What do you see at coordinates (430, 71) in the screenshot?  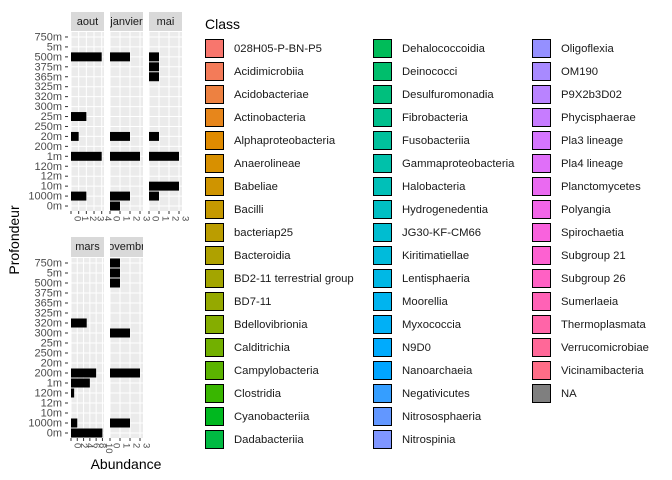 I see `legend-label: Deinococci` at bounding box center [430, 71].